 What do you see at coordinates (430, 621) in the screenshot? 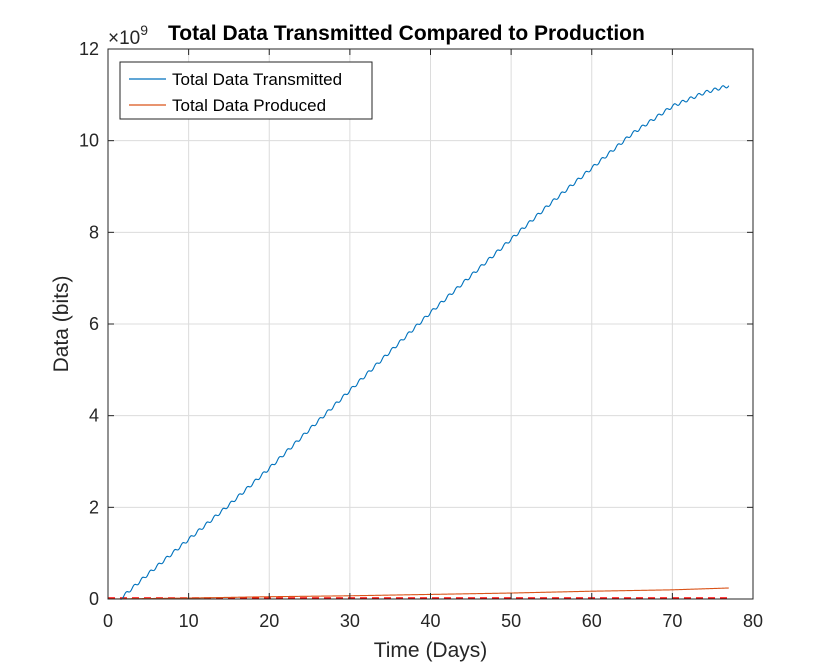
I see `x-tick-label: 40` at bounding box center [430, 621].